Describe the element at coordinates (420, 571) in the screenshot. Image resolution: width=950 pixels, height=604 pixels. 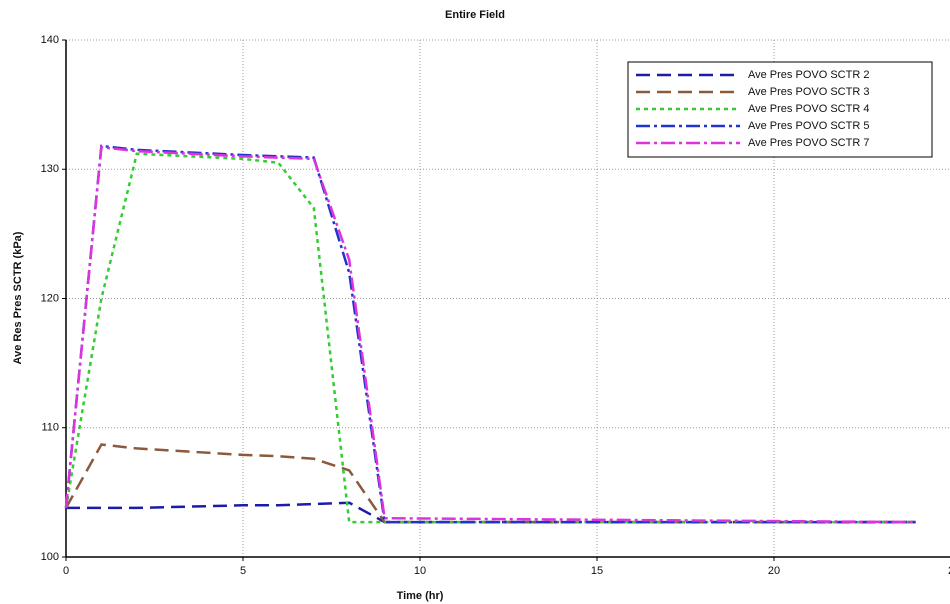
I see `x-tick-label: 10` at that location.